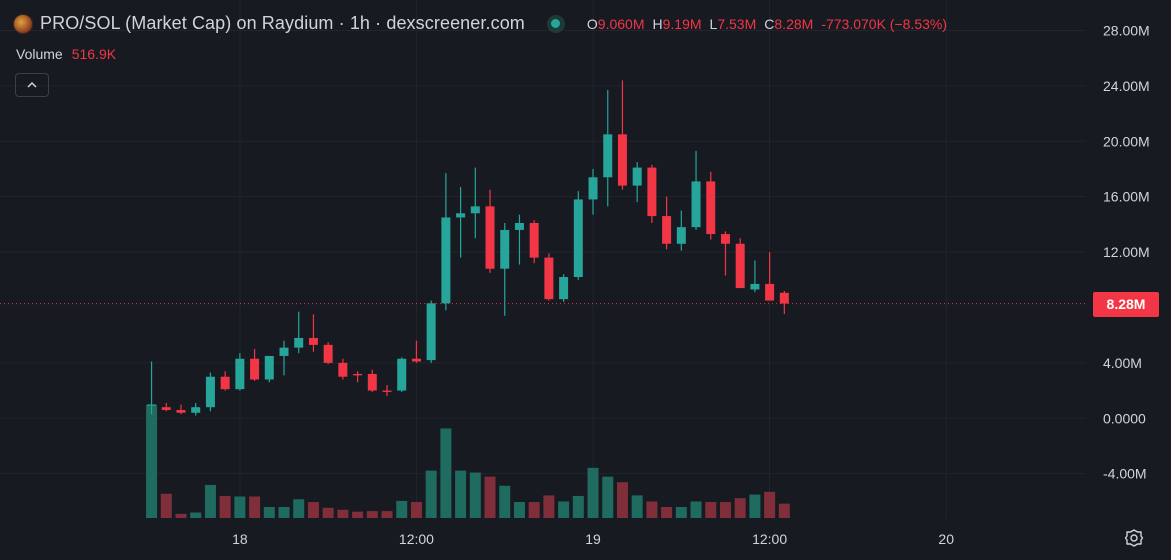  I want to click on ohlc-high-value: 9.19M, so click(682, 23).